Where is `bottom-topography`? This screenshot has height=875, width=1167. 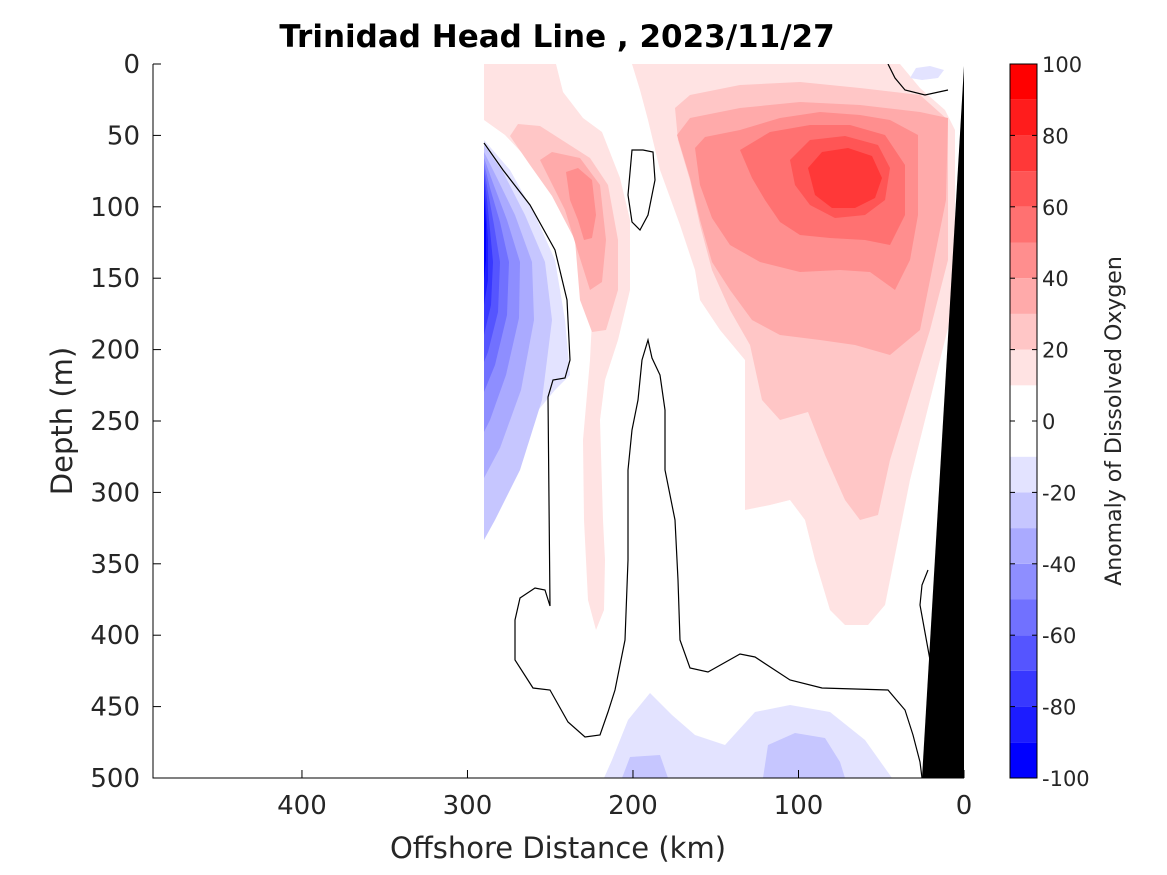
bottom-topography is located at coordinates (943, 422).